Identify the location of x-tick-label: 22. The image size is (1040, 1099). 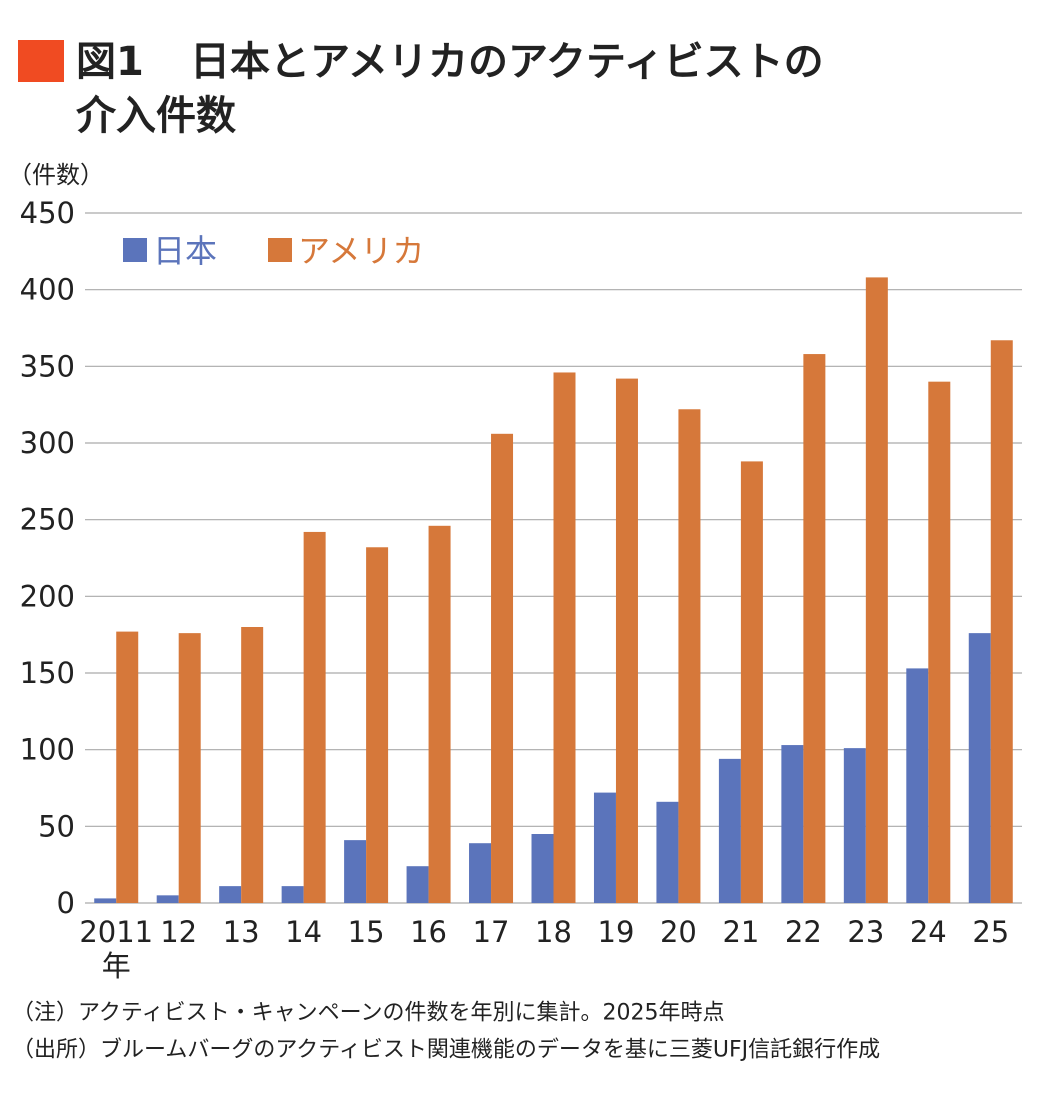
(803, 932).